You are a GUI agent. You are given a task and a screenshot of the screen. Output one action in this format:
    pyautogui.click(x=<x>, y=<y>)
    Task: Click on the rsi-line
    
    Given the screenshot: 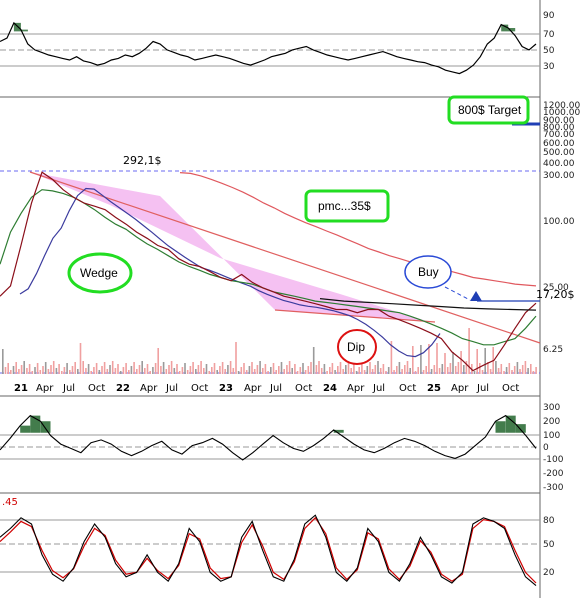 What is the action you would take?
    pyautogui.click(x=268, y=48)
    